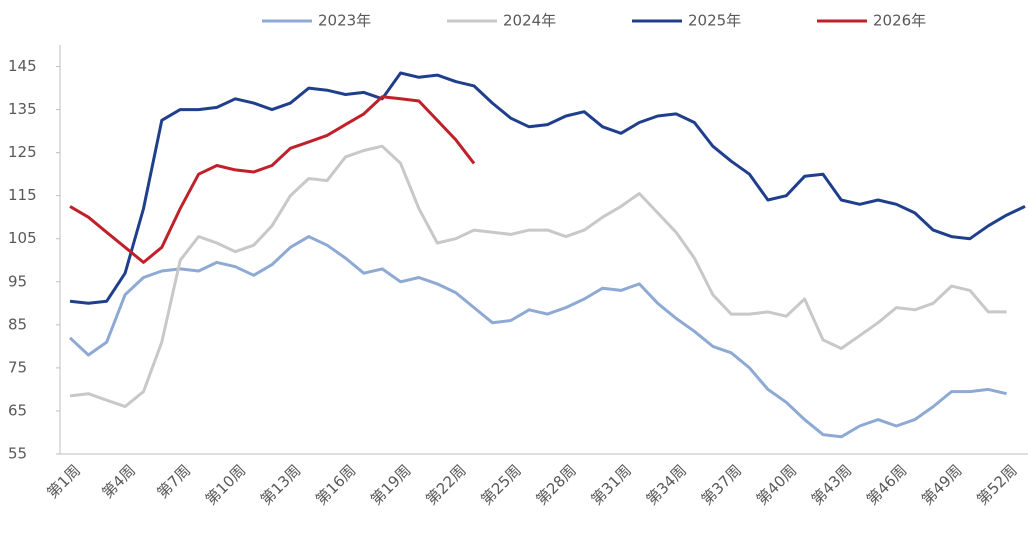 The height and width of the screenshot is (537, 1028). What do you see at coordinates (22, 238) in the screenshot?
I see `y-tick-label: 105` at bounding box center [22, 238].